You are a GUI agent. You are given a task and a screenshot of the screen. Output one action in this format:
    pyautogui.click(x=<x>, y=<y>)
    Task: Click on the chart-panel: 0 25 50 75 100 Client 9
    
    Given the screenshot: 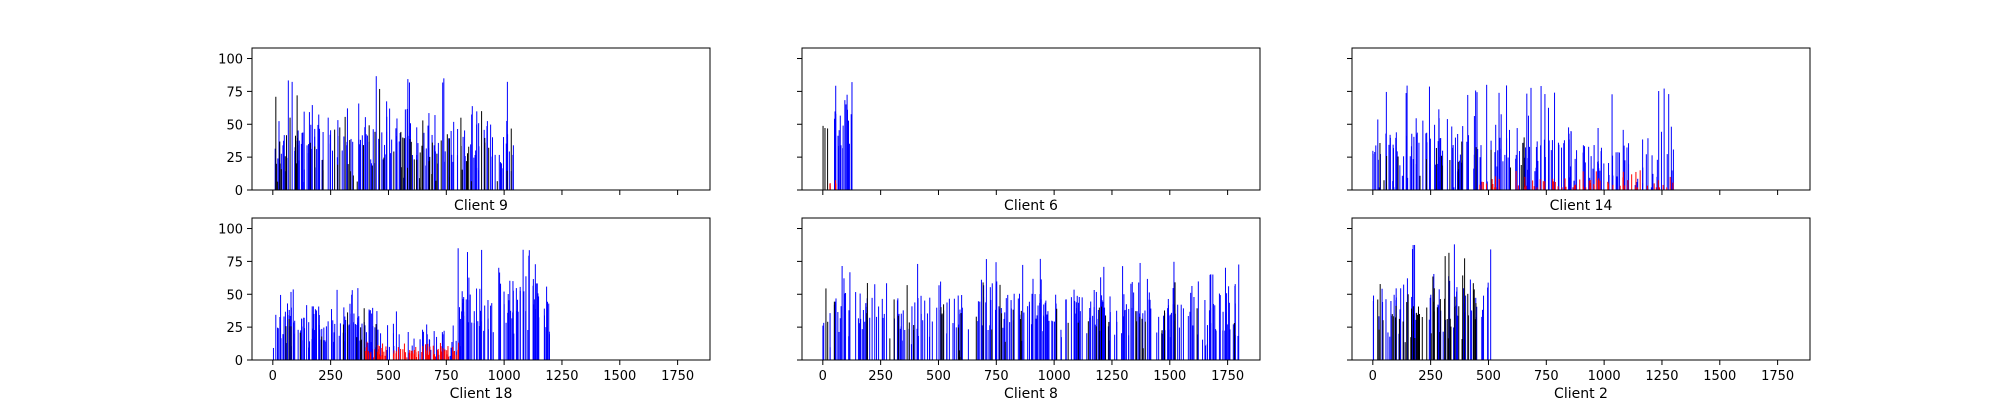 What is the action you would take?
    pyautogui.click(x=464, y=130)
    